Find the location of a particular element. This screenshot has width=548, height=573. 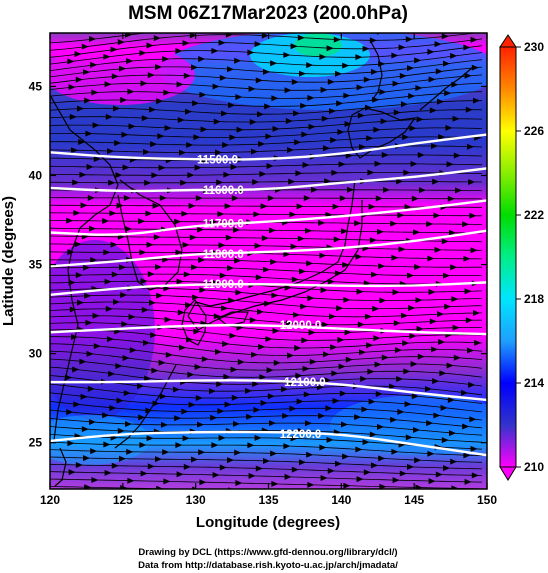

colorbar-tick-label: 226 is located at coordinates (534, 131).